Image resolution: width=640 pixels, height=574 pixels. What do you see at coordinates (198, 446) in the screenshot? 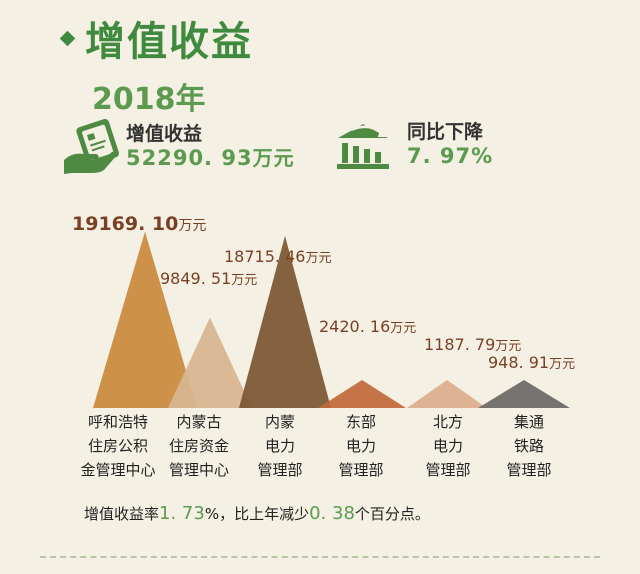
I see `category-label: 内蒙古 住房资金 管理中心` at bounding box center [198, 446].